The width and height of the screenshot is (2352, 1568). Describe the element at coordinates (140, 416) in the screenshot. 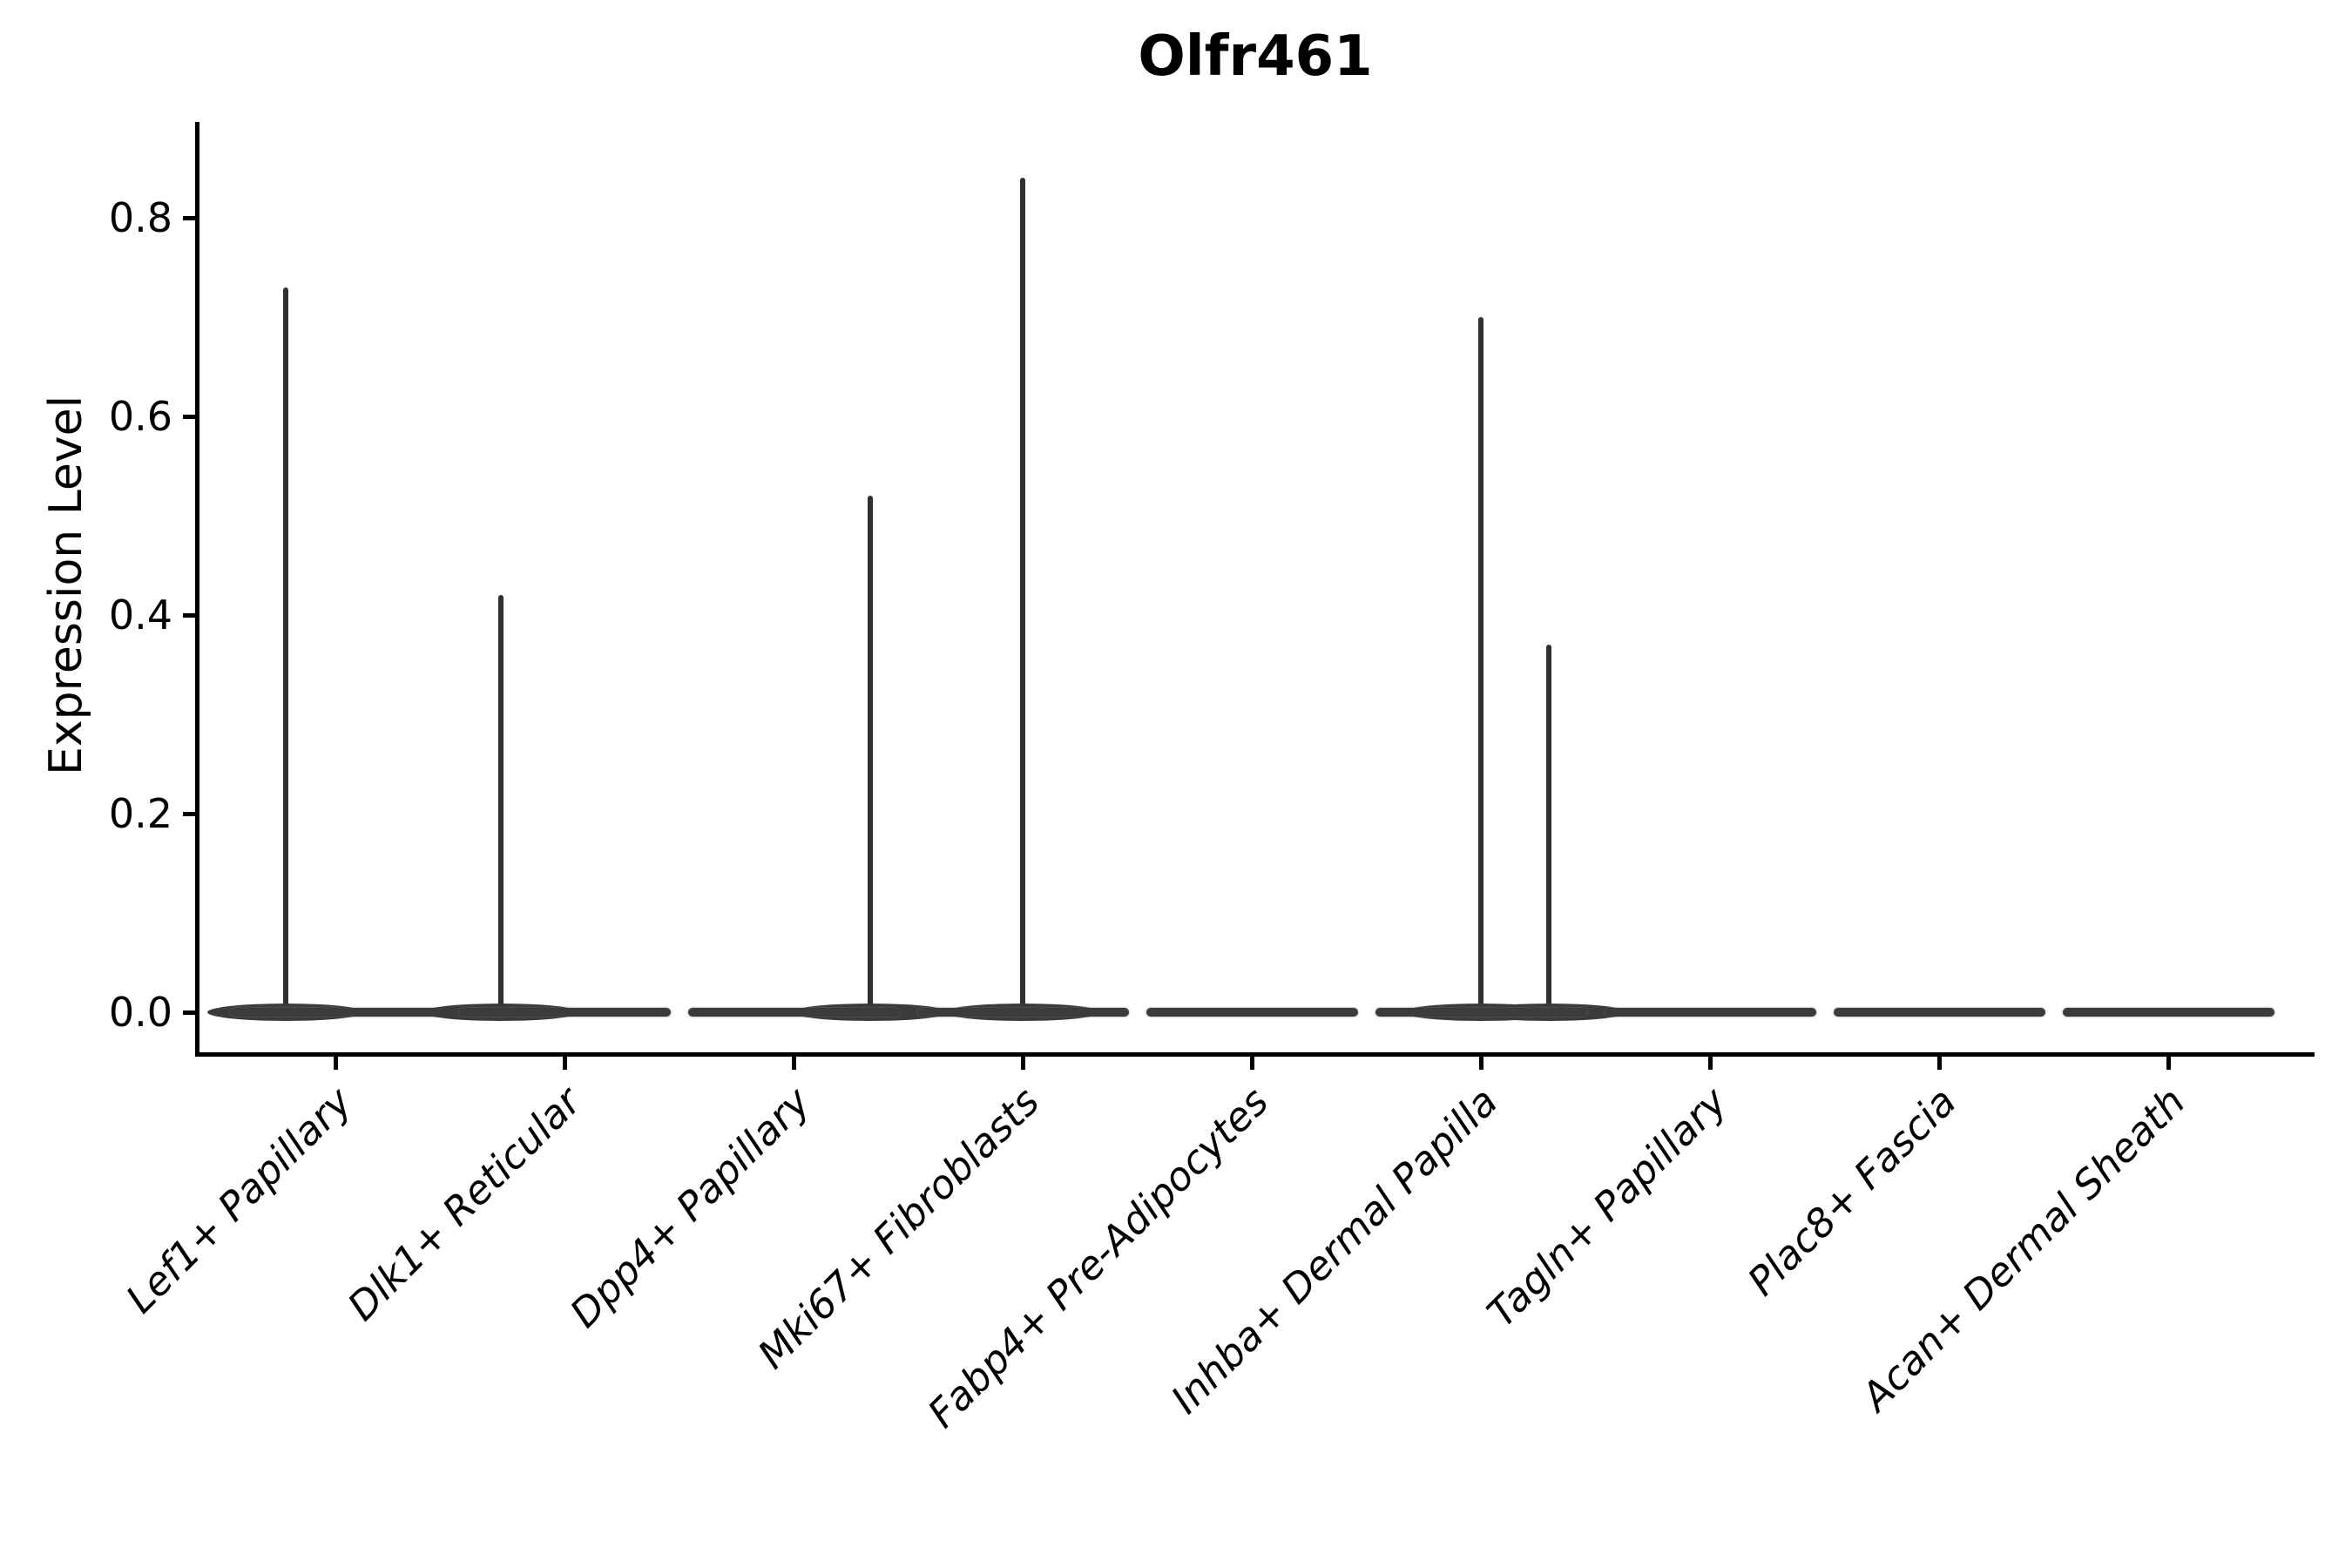

I see `y-tick-label: 0.6` at that location.